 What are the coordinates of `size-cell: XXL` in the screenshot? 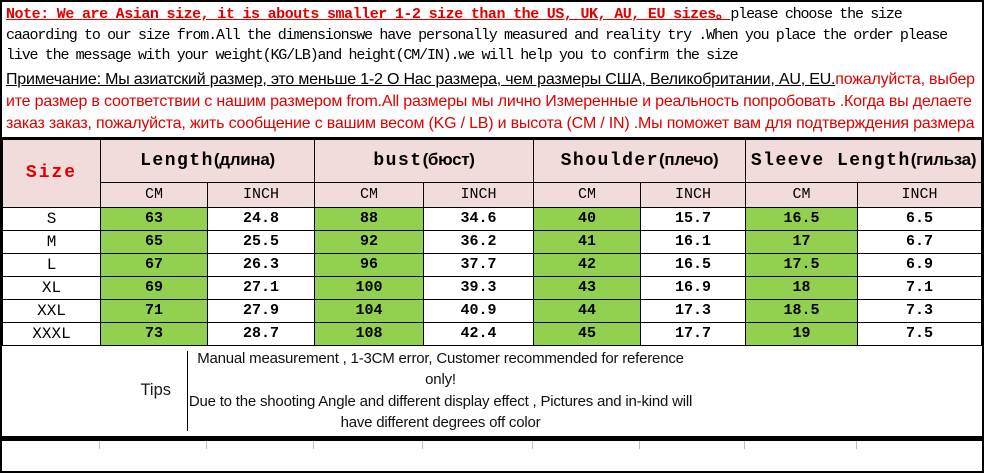 It's located at (51, 310).